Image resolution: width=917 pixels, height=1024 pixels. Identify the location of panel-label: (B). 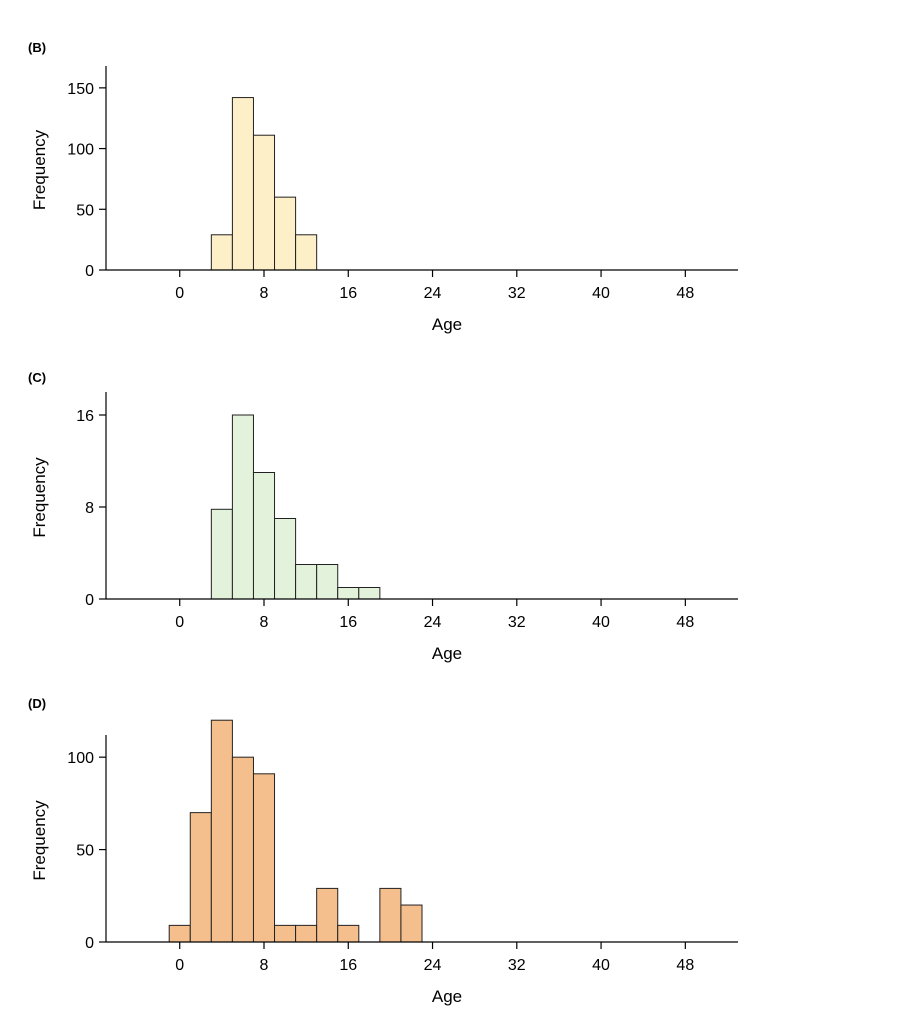
(37, 47).